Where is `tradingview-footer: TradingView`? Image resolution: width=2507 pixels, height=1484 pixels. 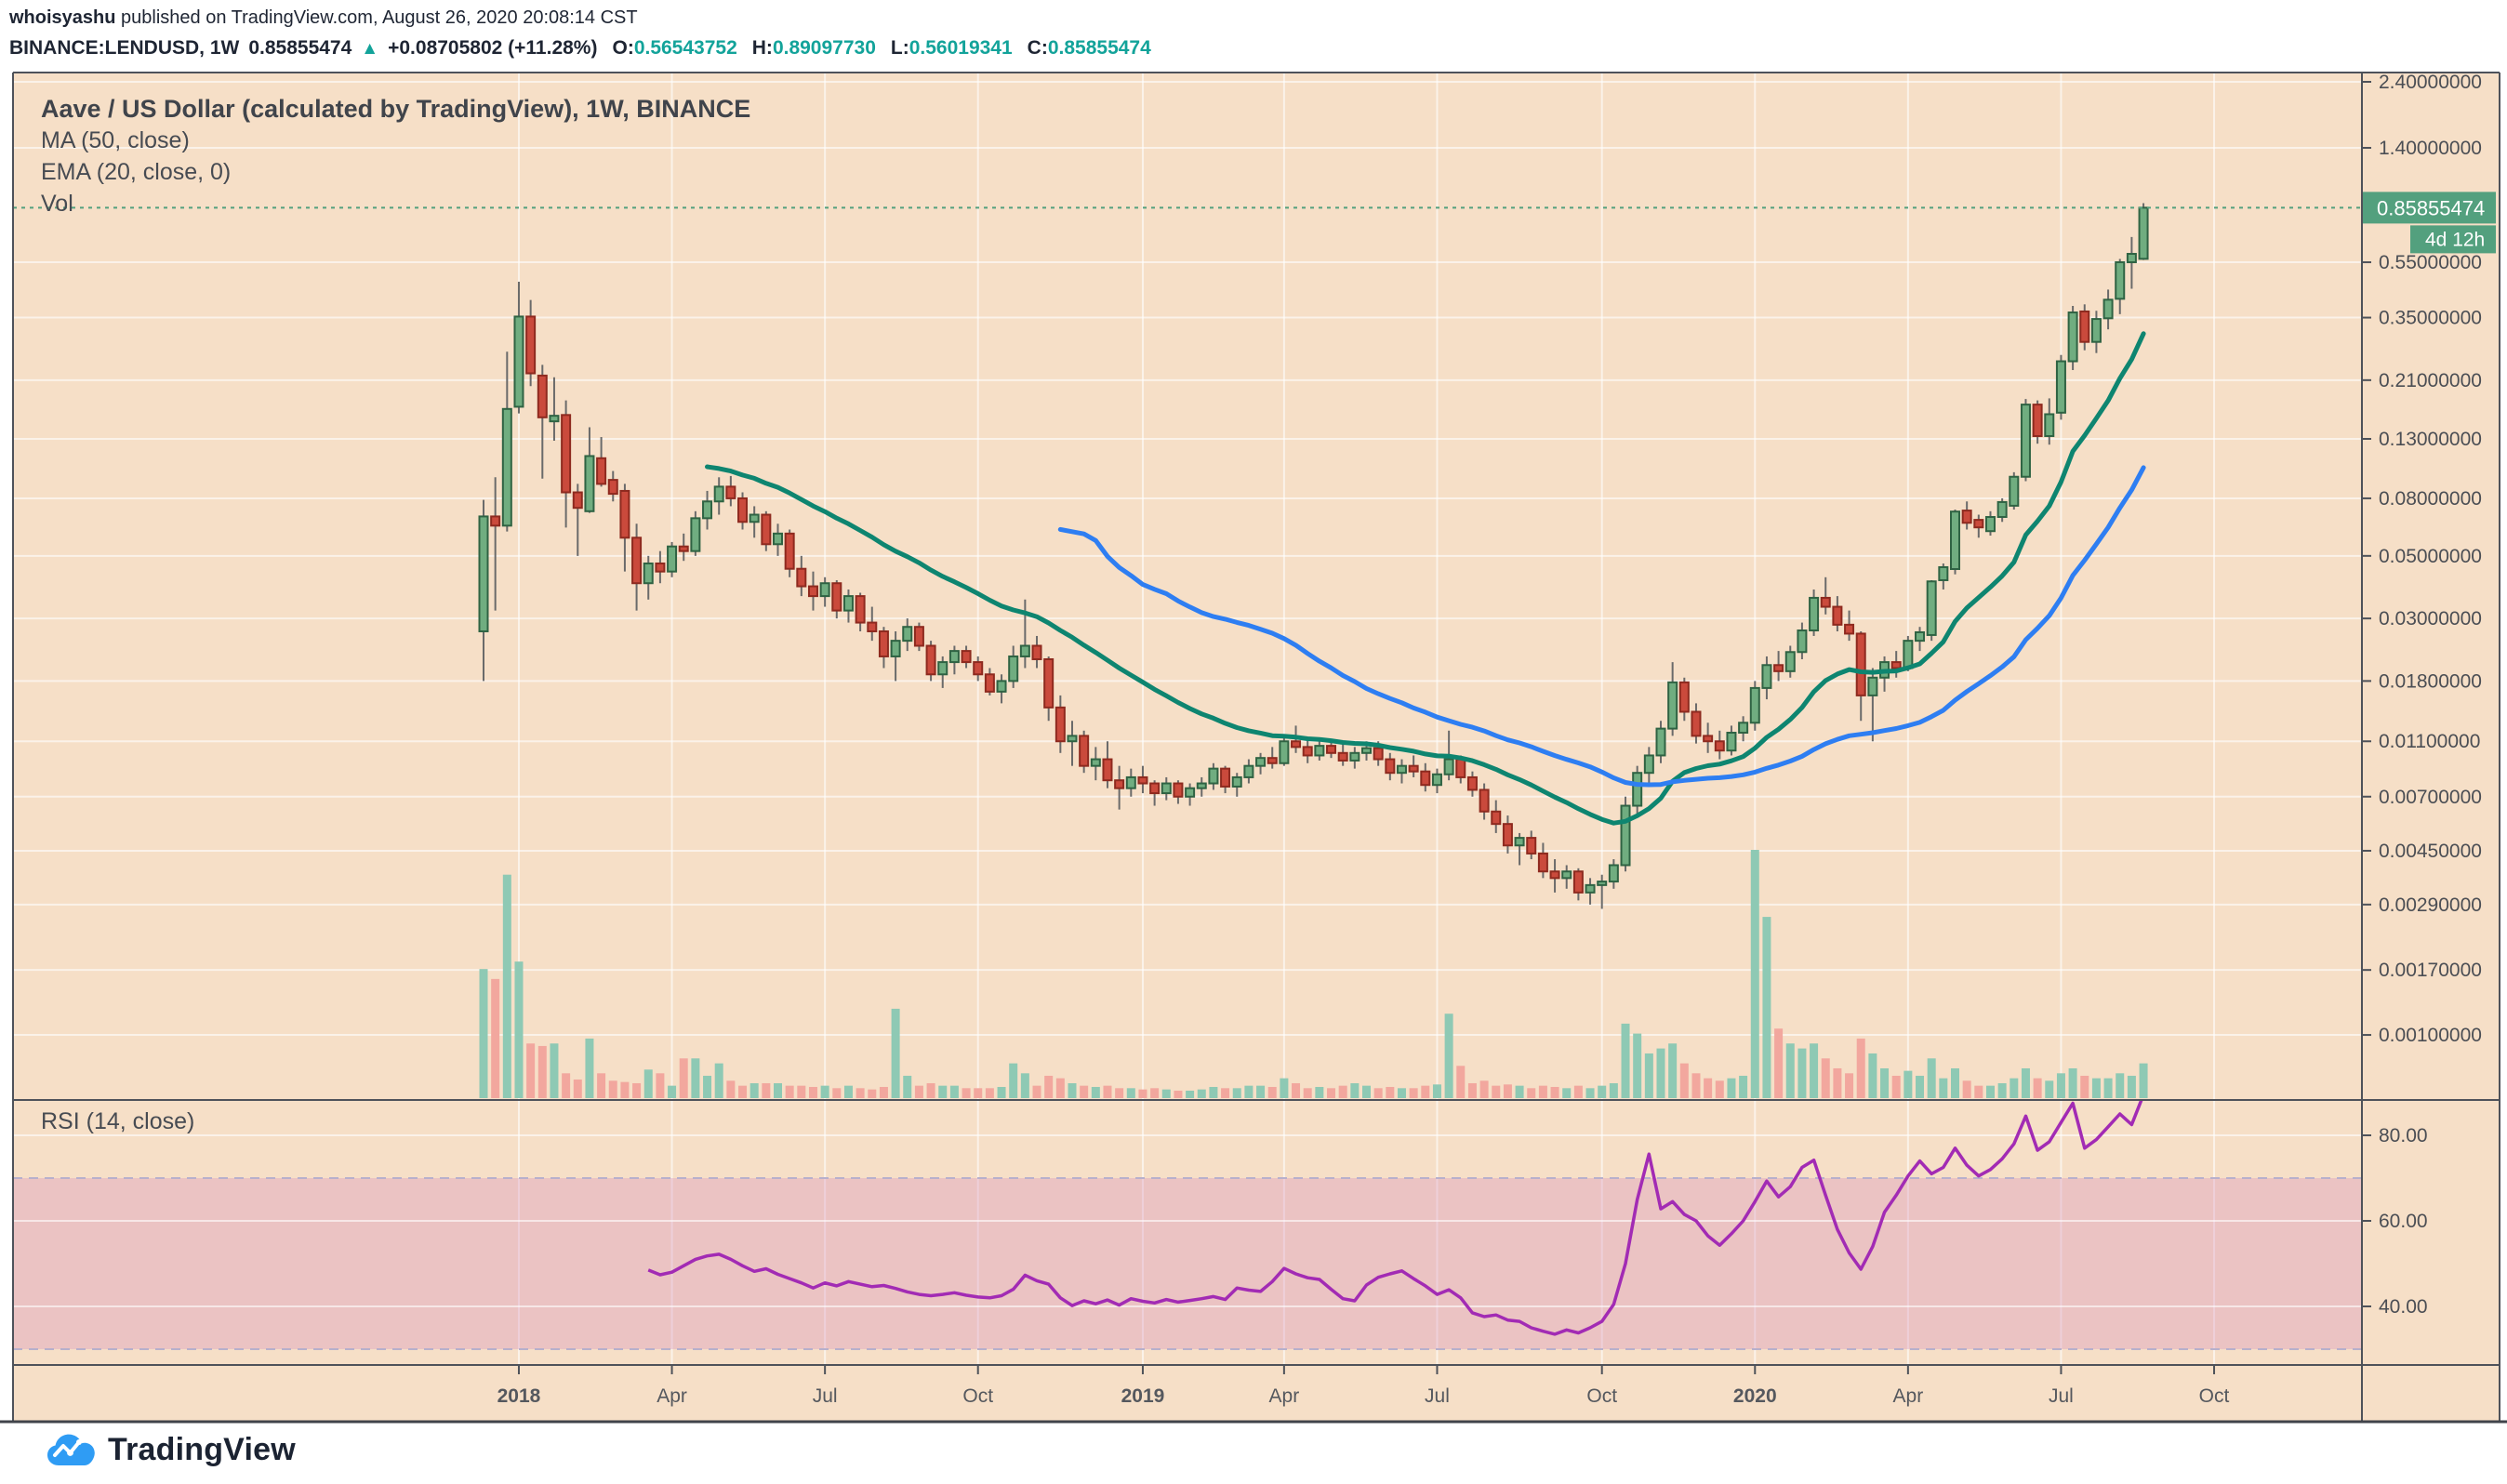 tradingview-footer: TradingView is located at coordinates (171, 1450).